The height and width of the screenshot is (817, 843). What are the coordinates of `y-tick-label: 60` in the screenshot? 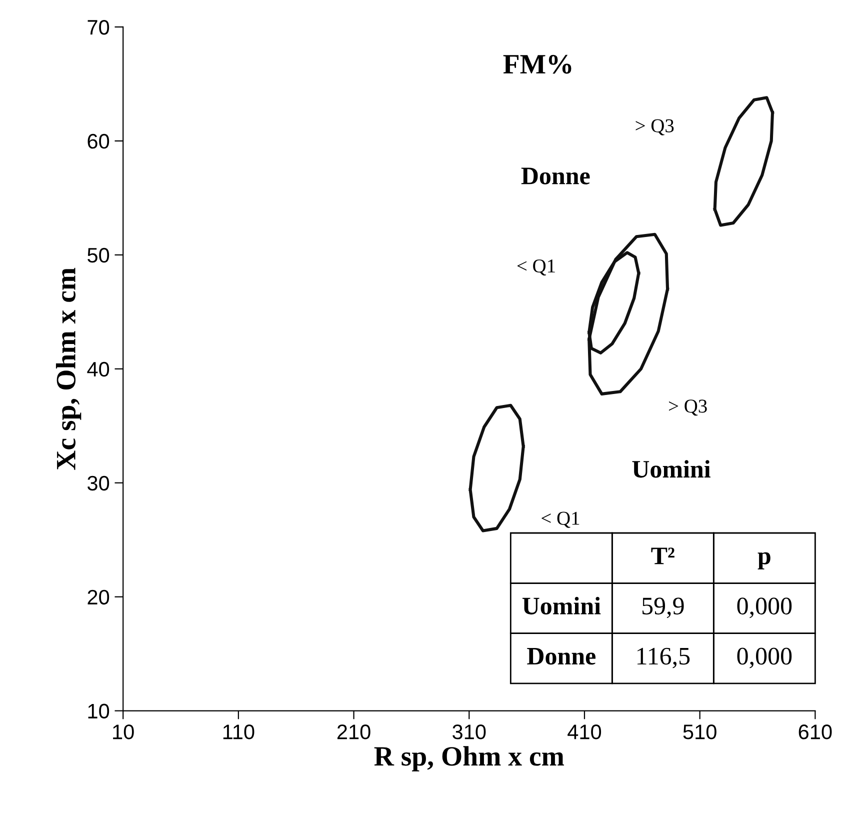 It's located at (99, 141).